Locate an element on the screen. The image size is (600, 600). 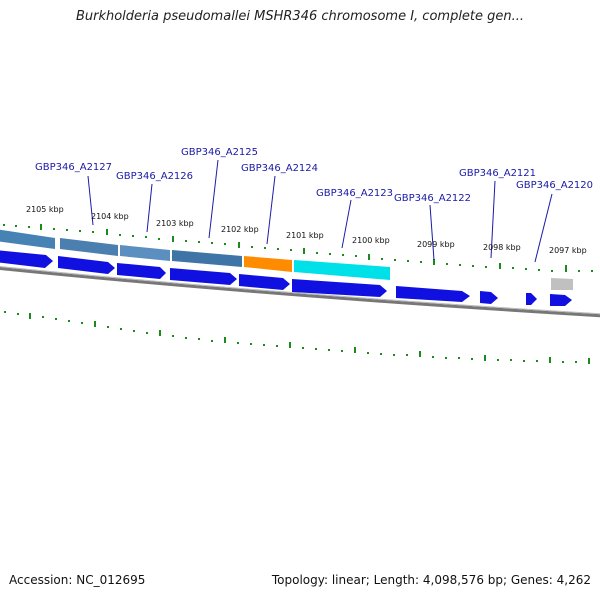
steel-gene-row is located at coordinates (286, 259).